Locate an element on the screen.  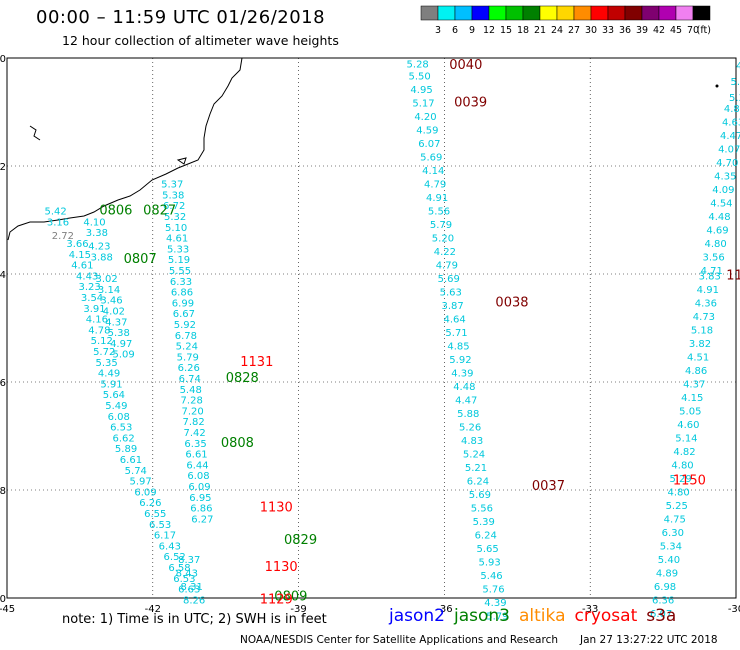
wave-height-value: 6.43 is located at coordinates (170, 546).